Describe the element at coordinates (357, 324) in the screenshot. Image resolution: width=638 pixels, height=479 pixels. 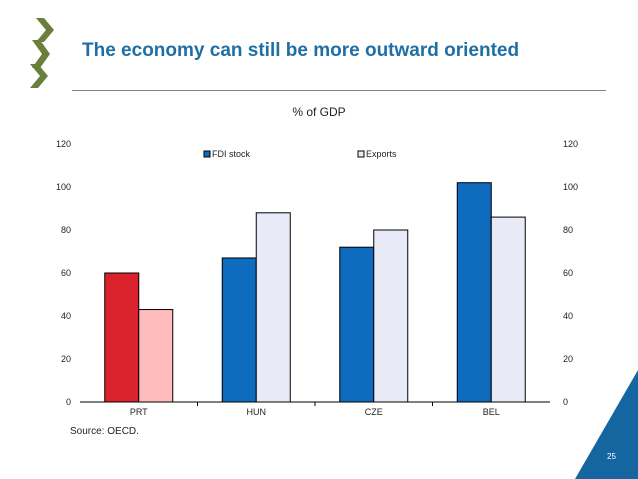
I see `bar-fdi-stock-cze` at that location.